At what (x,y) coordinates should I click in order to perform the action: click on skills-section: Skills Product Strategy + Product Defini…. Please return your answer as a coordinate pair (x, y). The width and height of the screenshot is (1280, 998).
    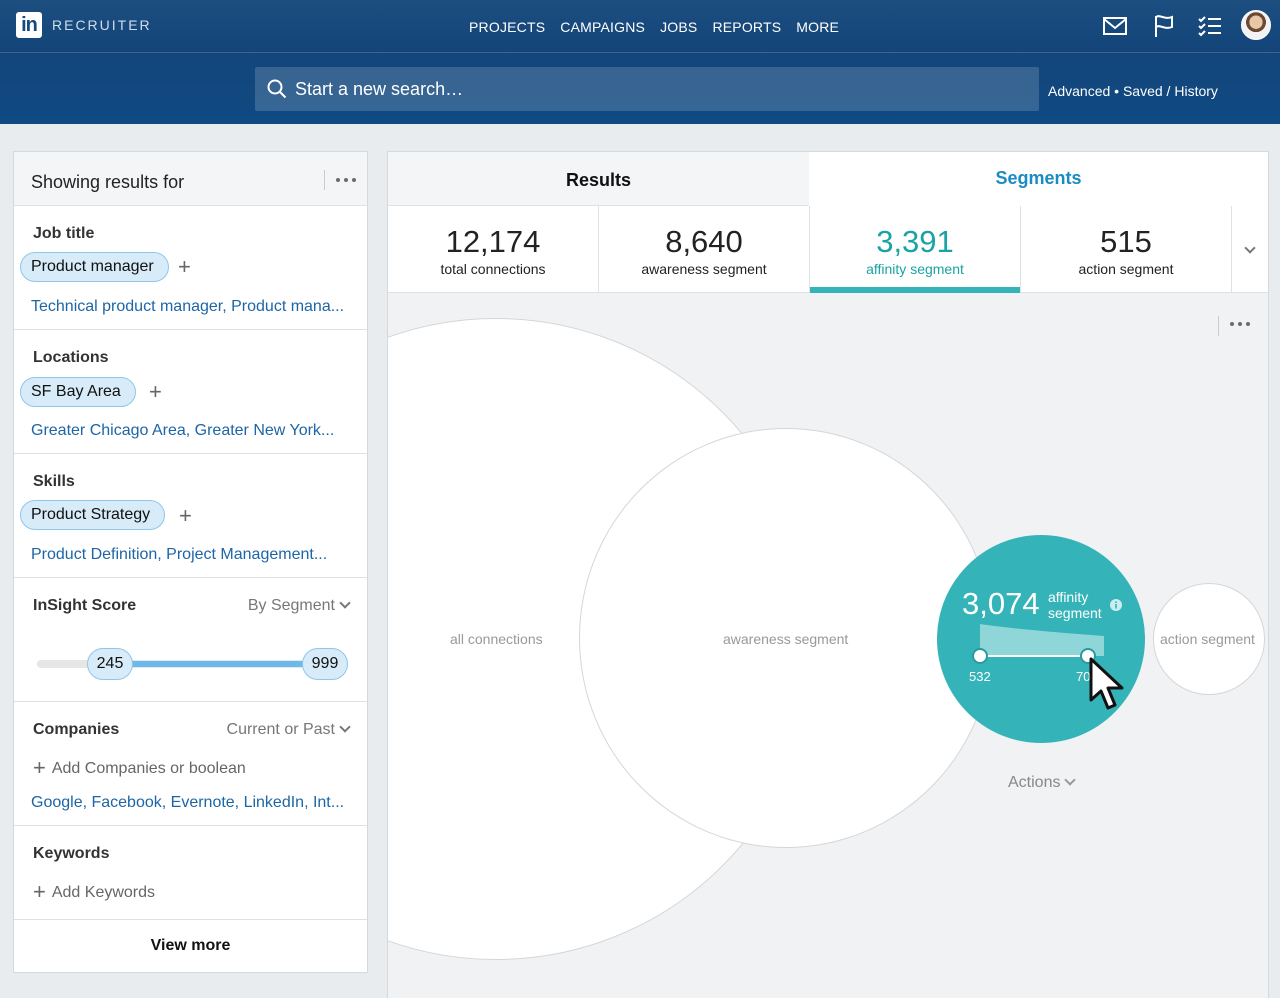
    Looking at the image, I should click on (190, 516).